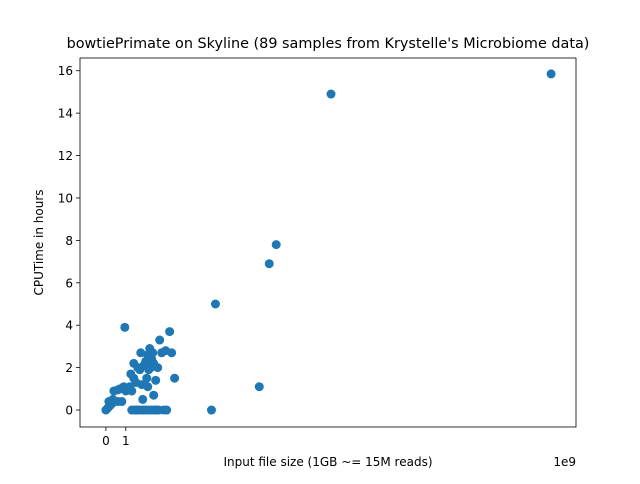  I want to click on y-tick-label: 8, so click(69, 241).